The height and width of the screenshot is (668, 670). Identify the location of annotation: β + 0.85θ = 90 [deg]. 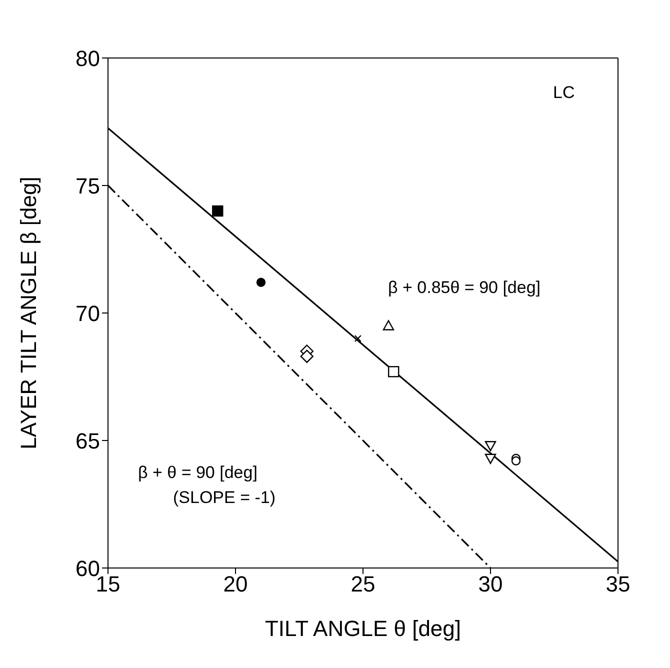
(464, 288).